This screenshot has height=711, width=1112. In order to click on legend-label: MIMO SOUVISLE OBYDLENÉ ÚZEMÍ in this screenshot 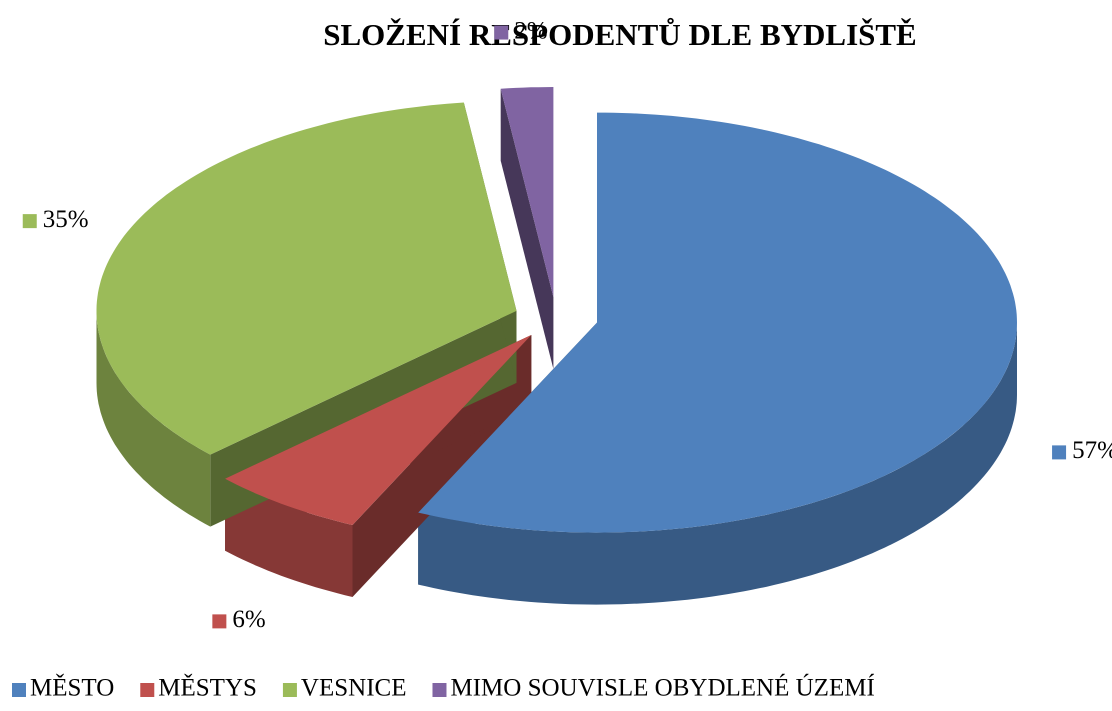, I will do `click(662, 688)`.